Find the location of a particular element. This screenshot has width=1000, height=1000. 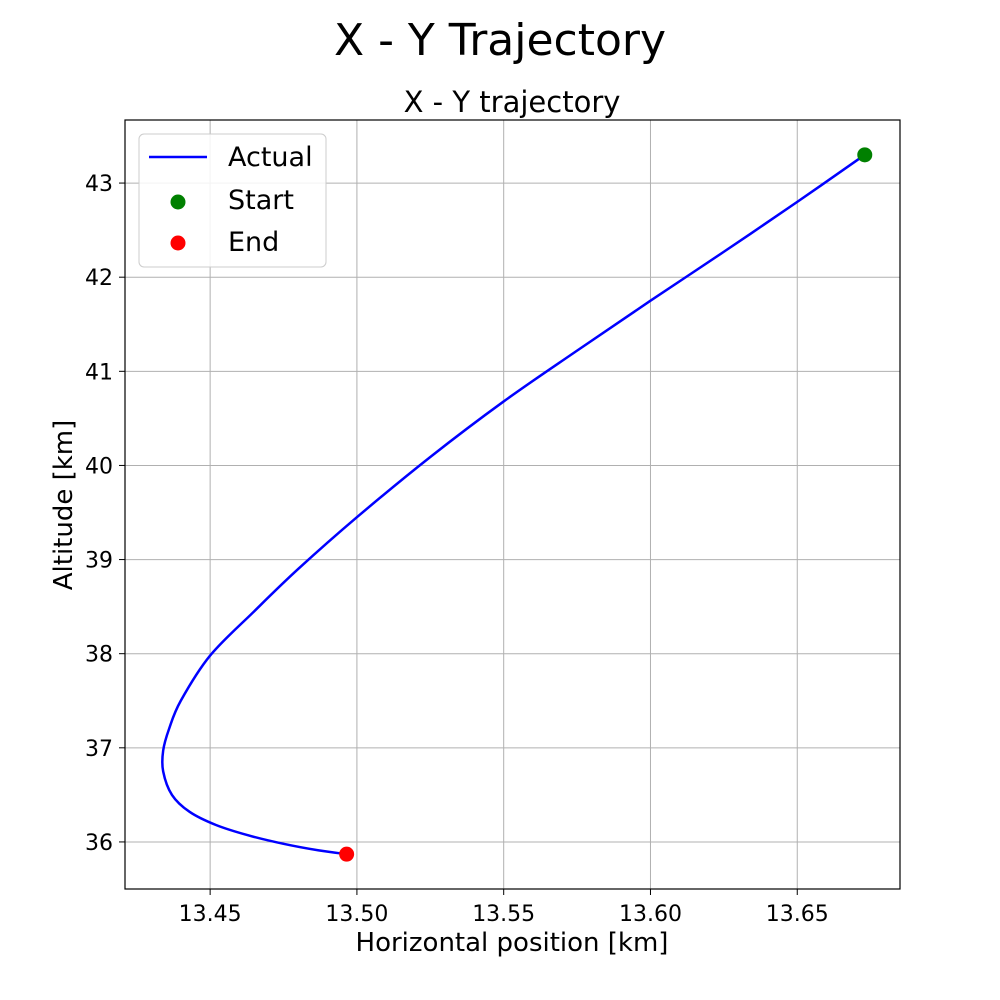

chart-title: X - Y trajectory is located at coordinates (512, 102).